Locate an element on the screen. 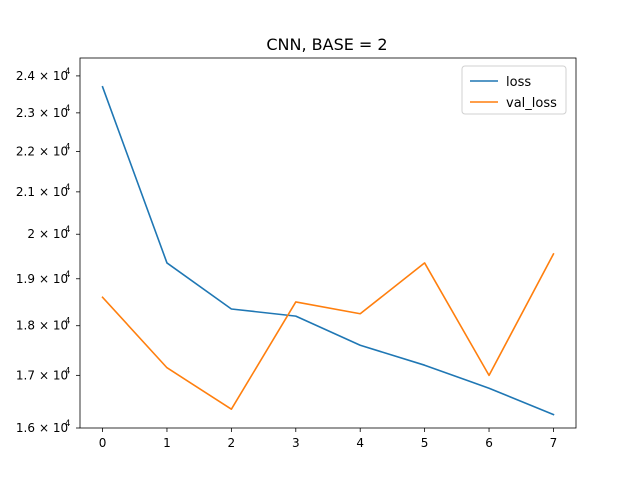  legend: loss val_loss is located at coordinates (514, 90).